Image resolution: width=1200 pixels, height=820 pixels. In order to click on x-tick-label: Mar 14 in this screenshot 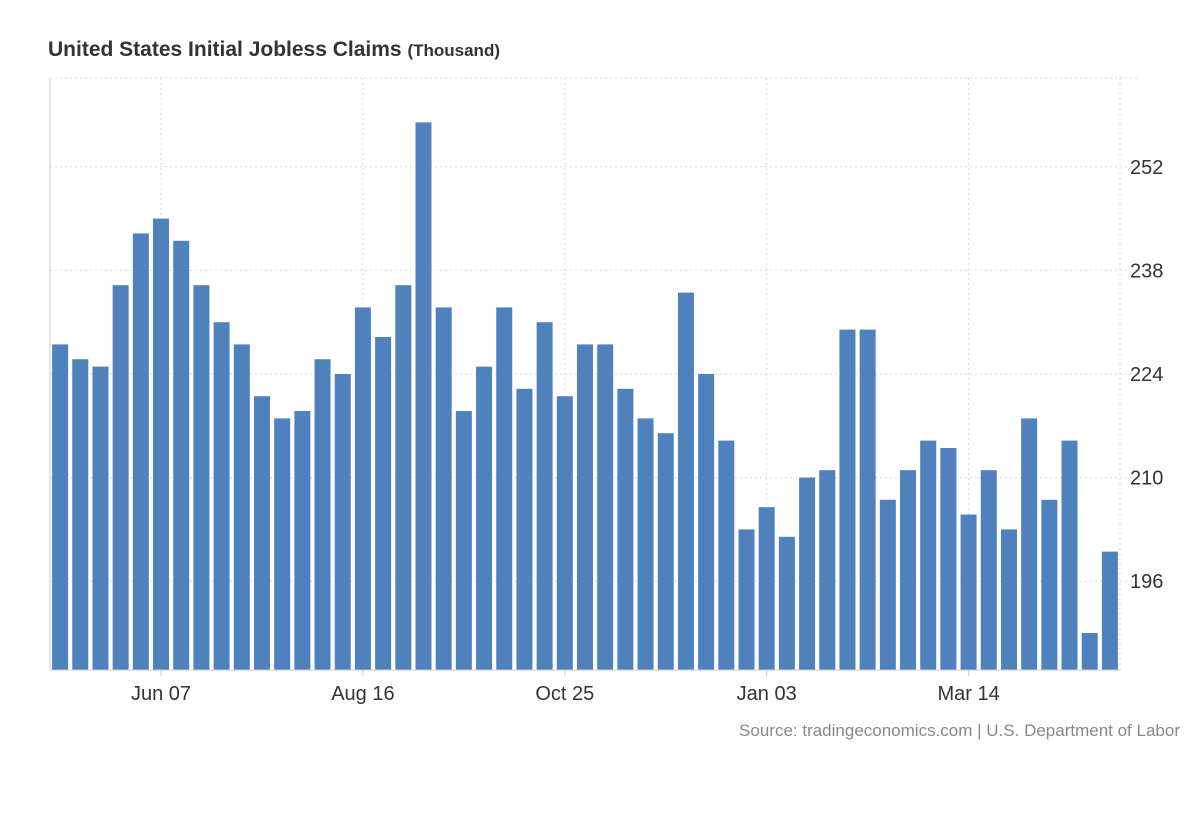, I will do `click(968, 694)`.